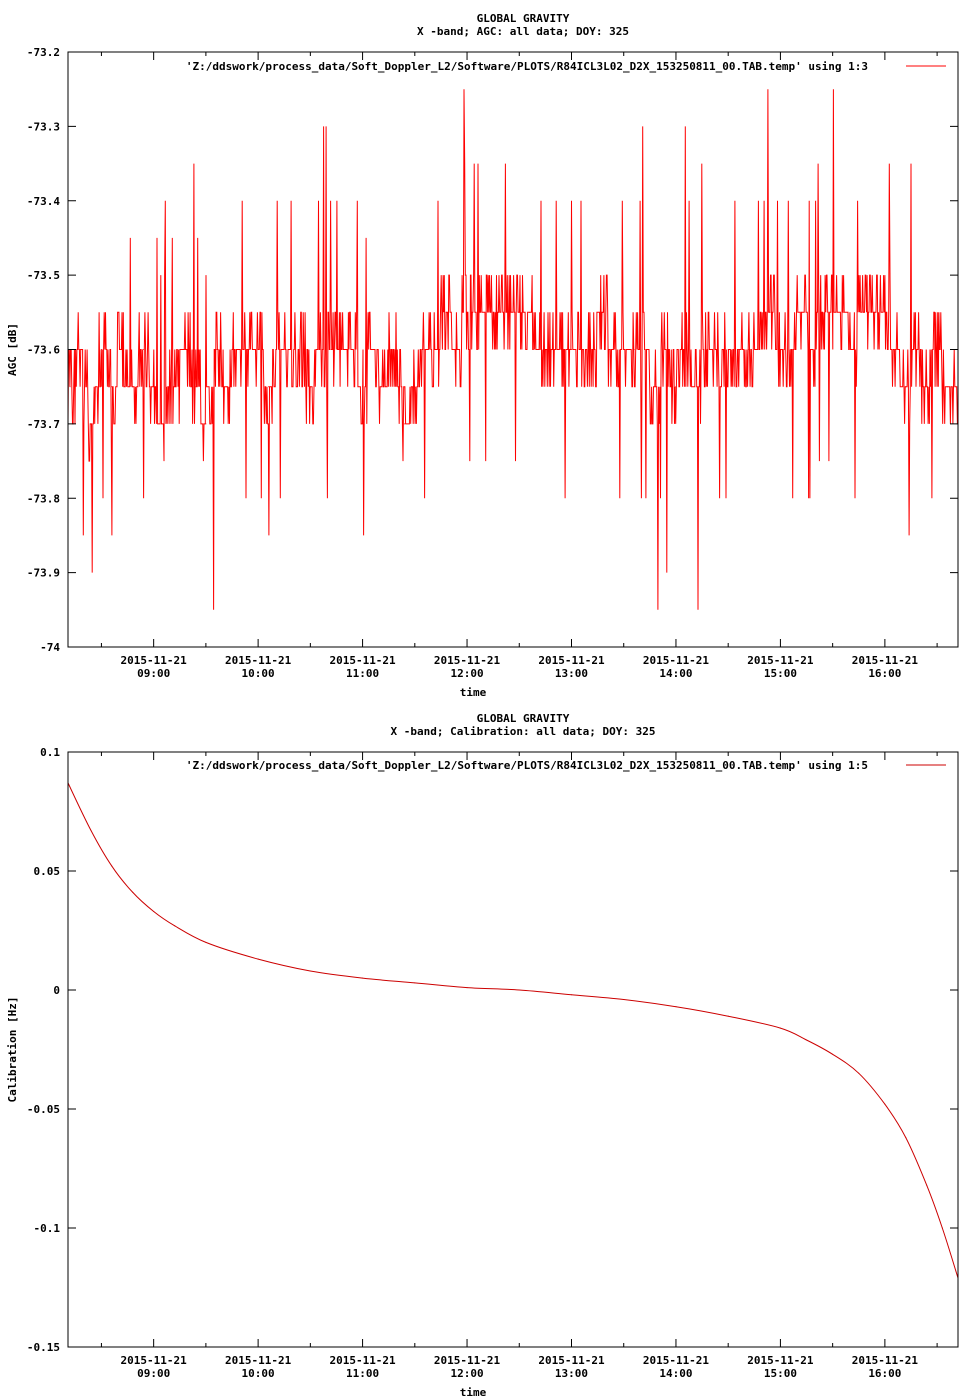 This screenshot has width=980, height=1400. I want to click on x-tick-time-label: 12:00, so click(466, 673).